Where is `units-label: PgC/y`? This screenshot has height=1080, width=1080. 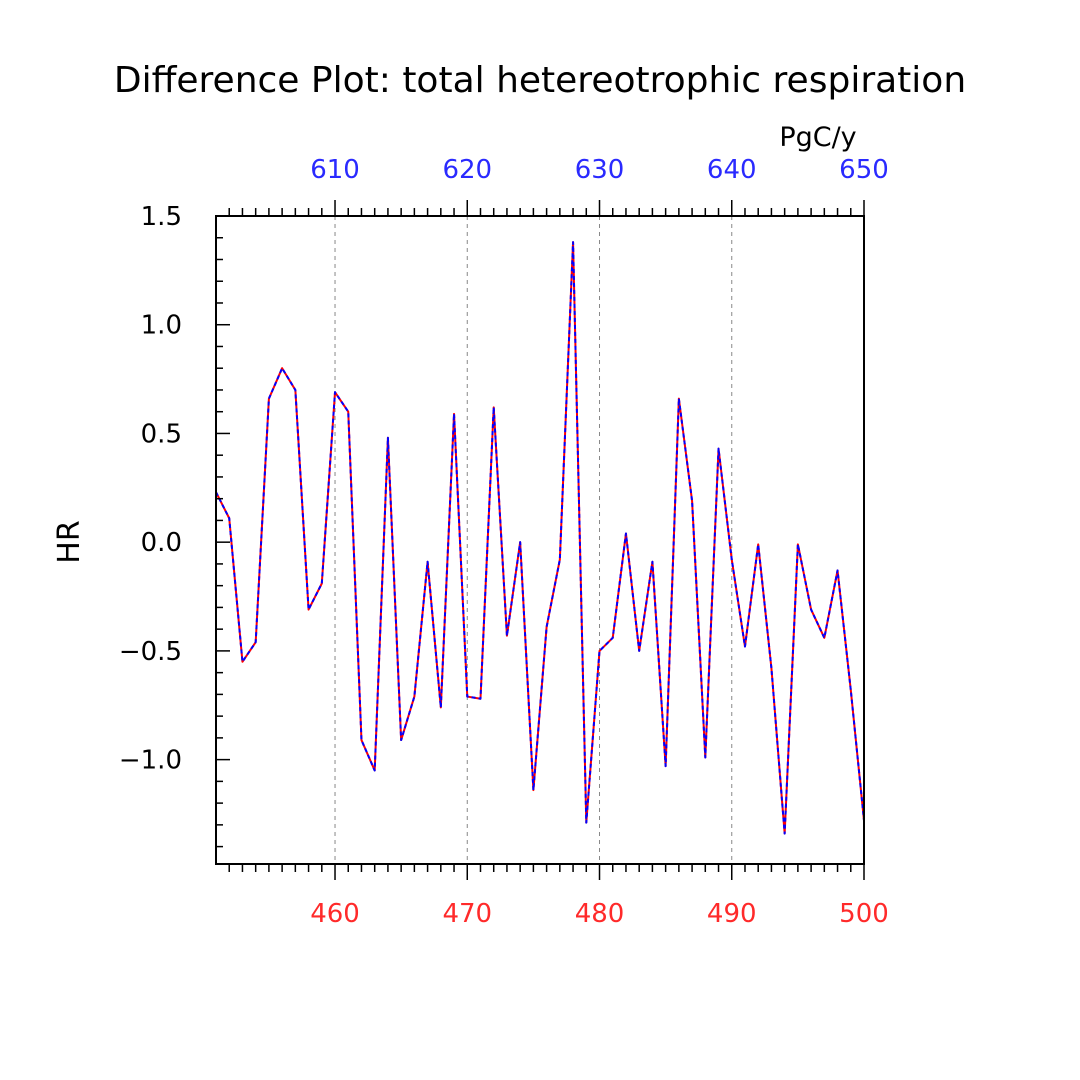
units-label: PgC/y is located at coordinates (817, 137).